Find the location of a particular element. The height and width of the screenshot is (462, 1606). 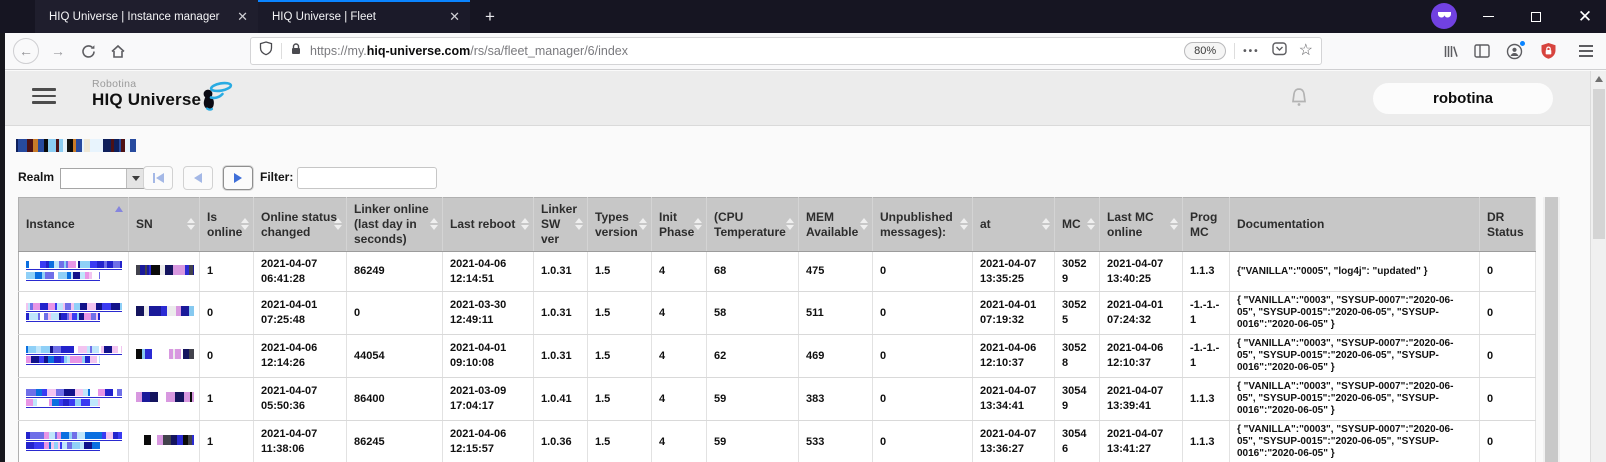

forward-button: → is located at coordinates (58, 51).